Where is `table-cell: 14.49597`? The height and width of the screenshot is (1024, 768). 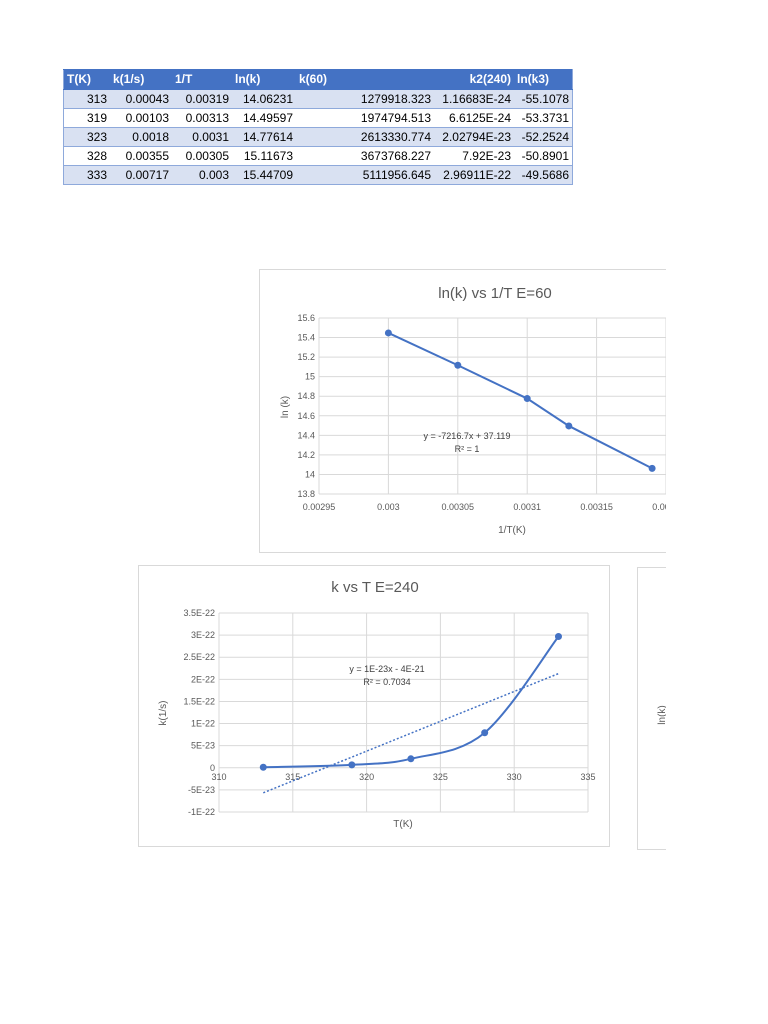
table-cell: 14.49597 is located at coordinates (264, 118).